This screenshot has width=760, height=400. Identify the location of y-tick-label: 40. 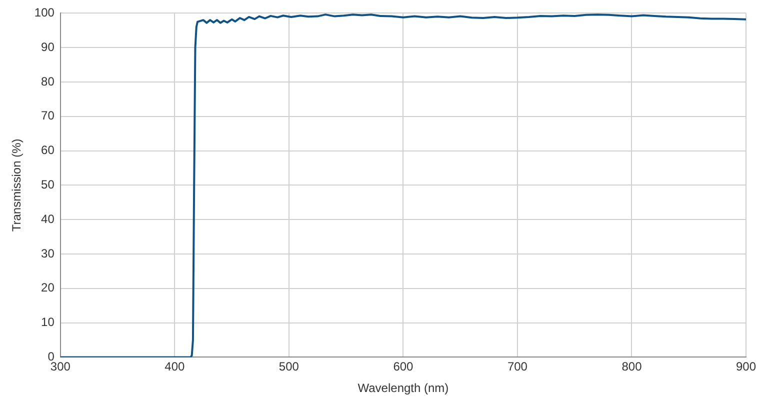
(48, 219).